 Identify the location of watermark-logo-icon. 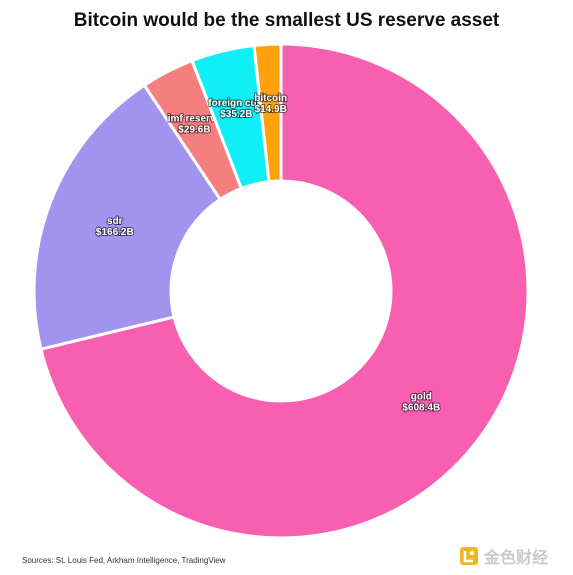
(469, 556).